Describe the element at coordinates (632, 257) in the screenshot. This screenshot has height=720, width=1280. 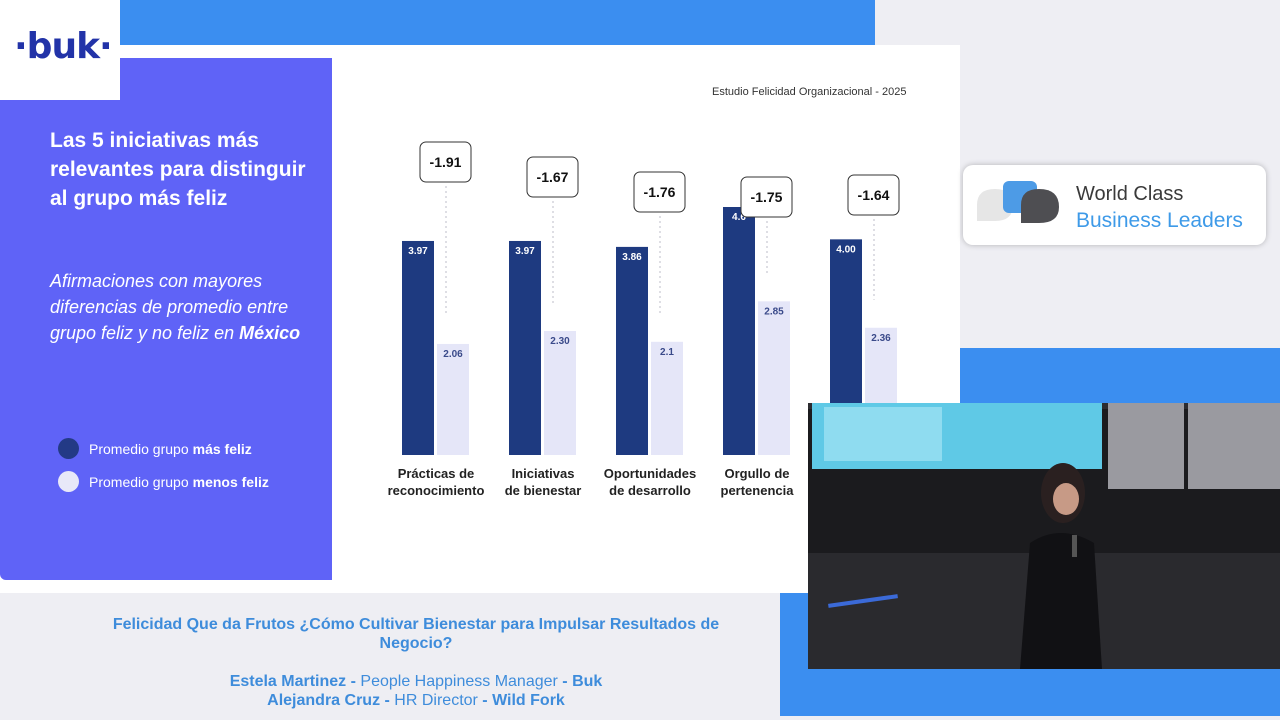
I see `bar-label-happy: 3.86` at that location.